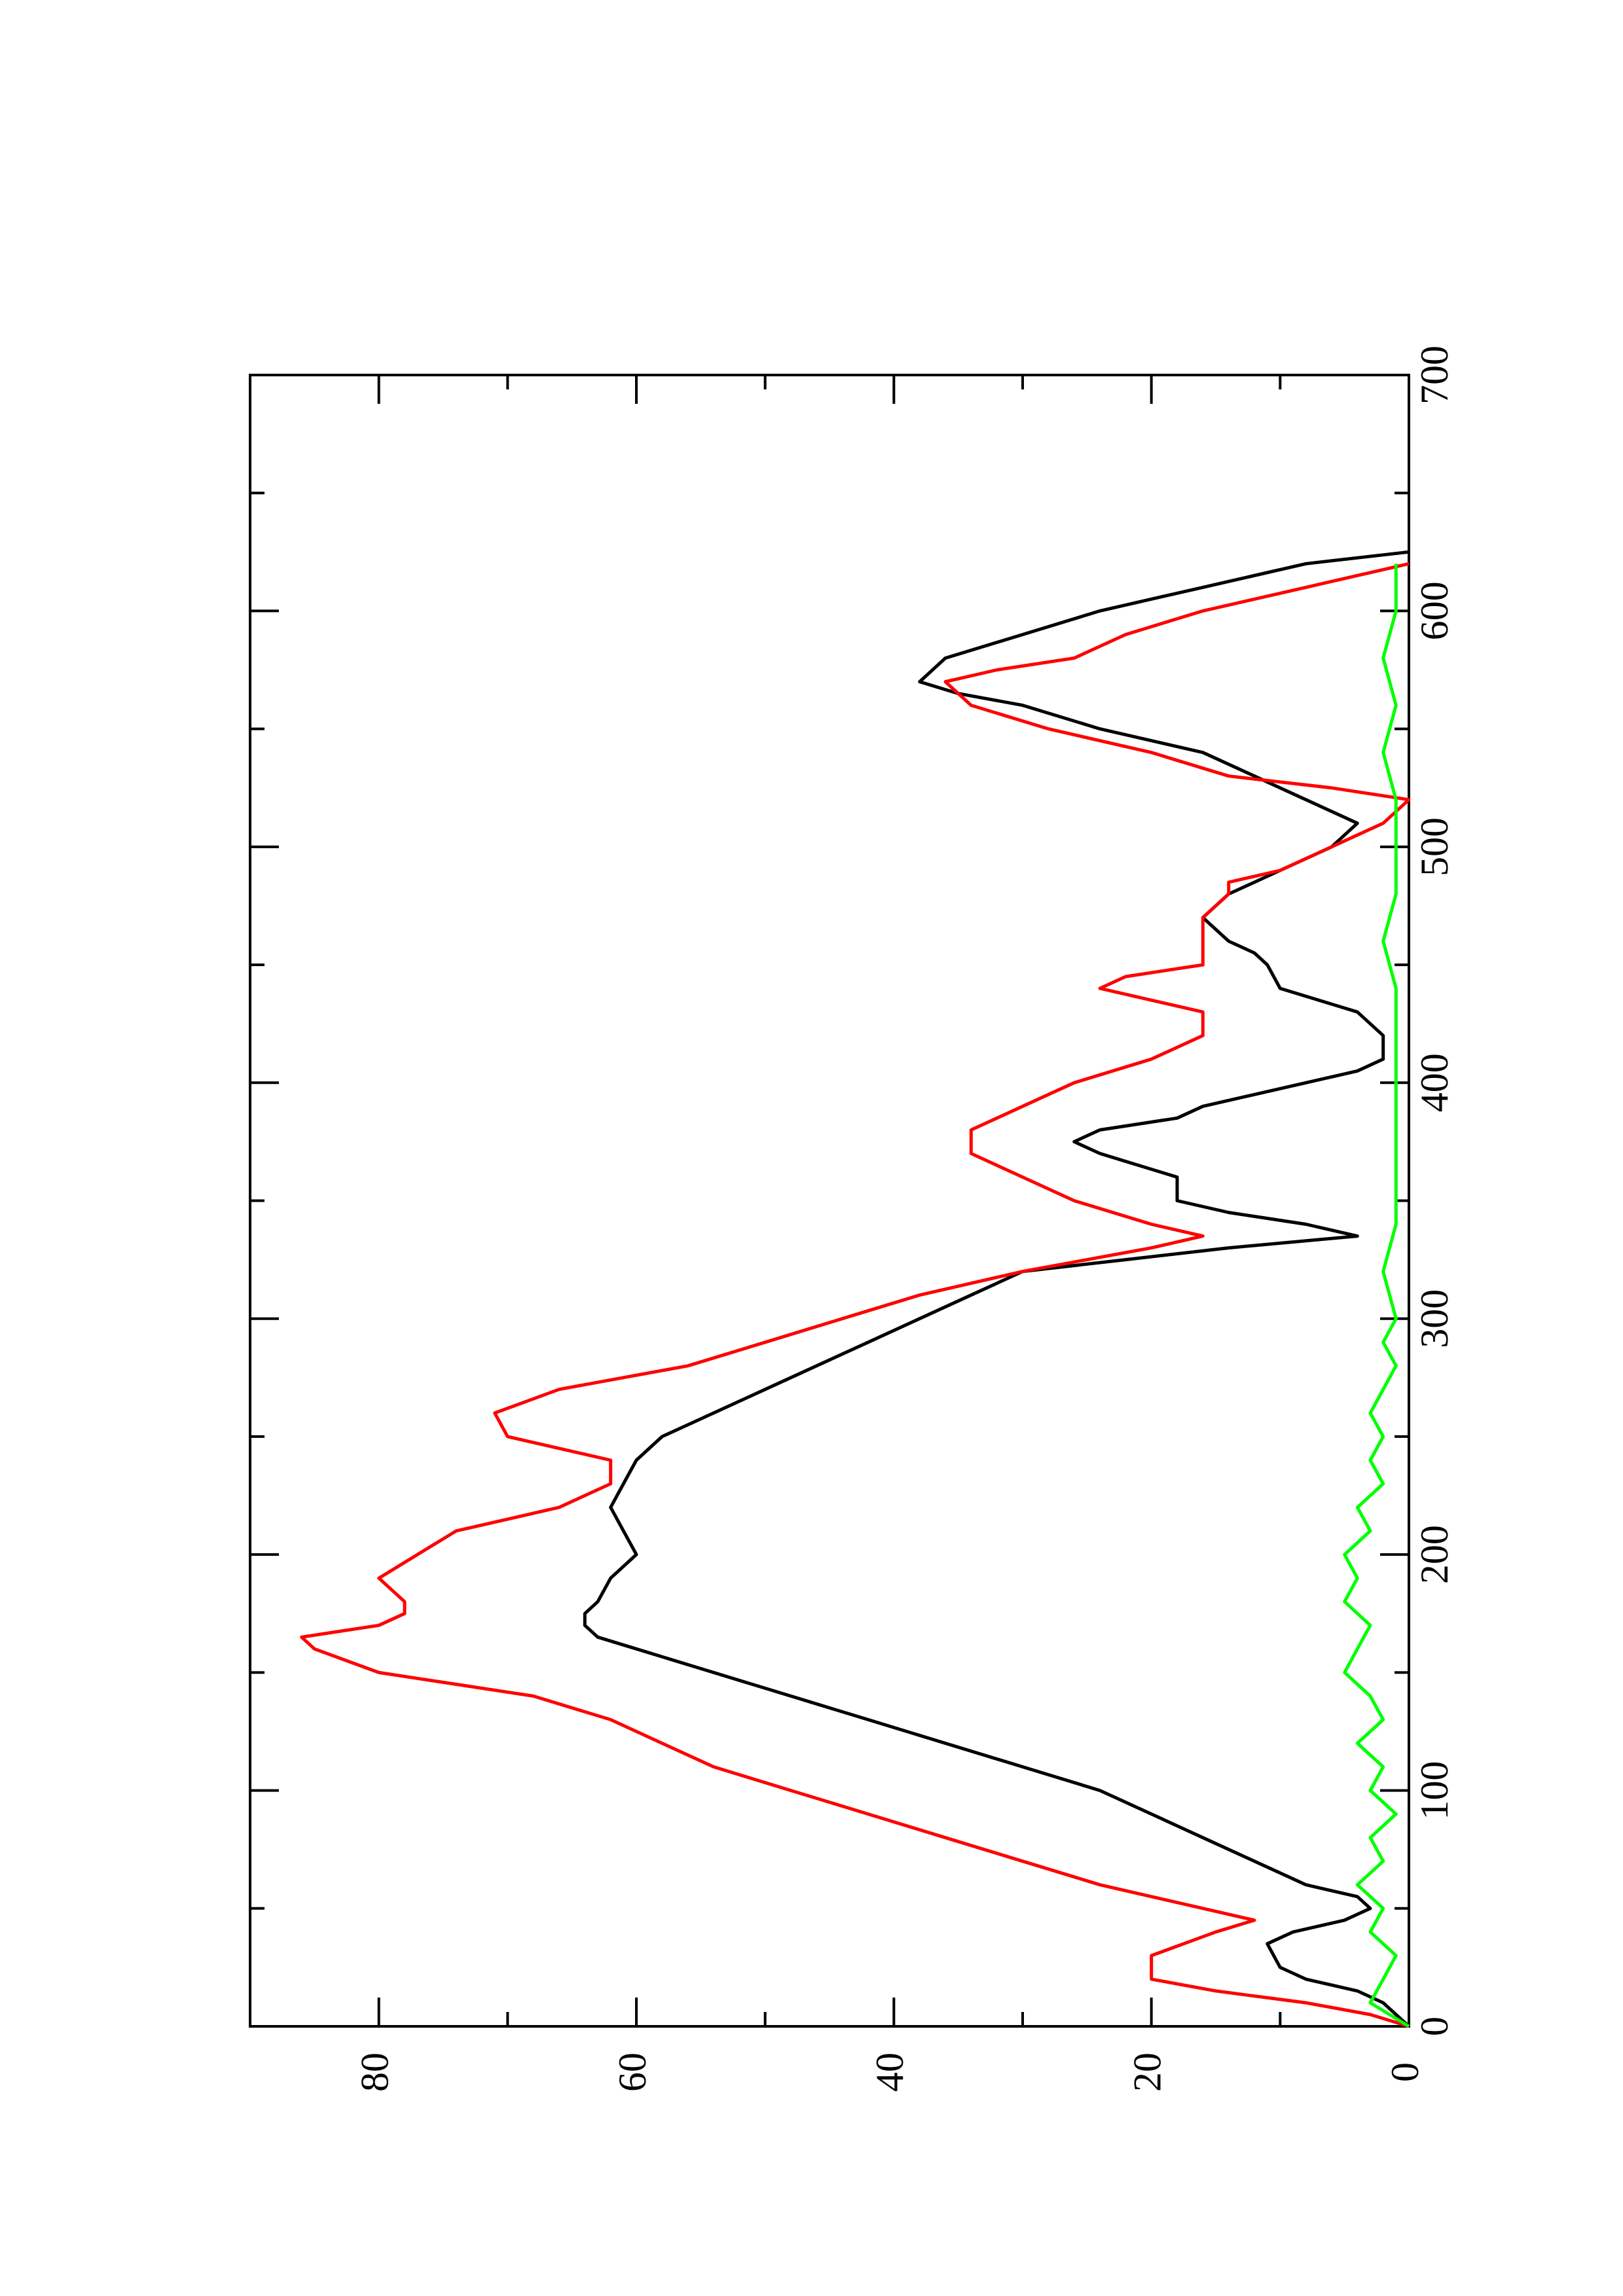 This screenshot has width=1623, height=2296. What do you see at coordinates (1434, 610) in the screenshot?
I see `x-tick-label-600: 600` at bounding box center [1434, 610].